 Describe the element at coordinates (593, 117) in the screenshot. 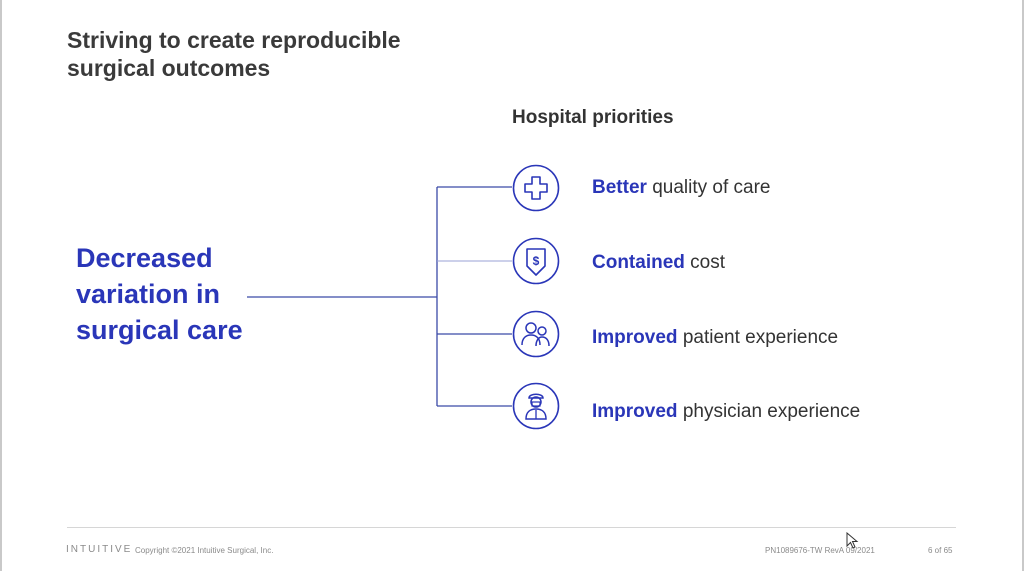

I see `priorities-heading: Hospital priorities` at that location.